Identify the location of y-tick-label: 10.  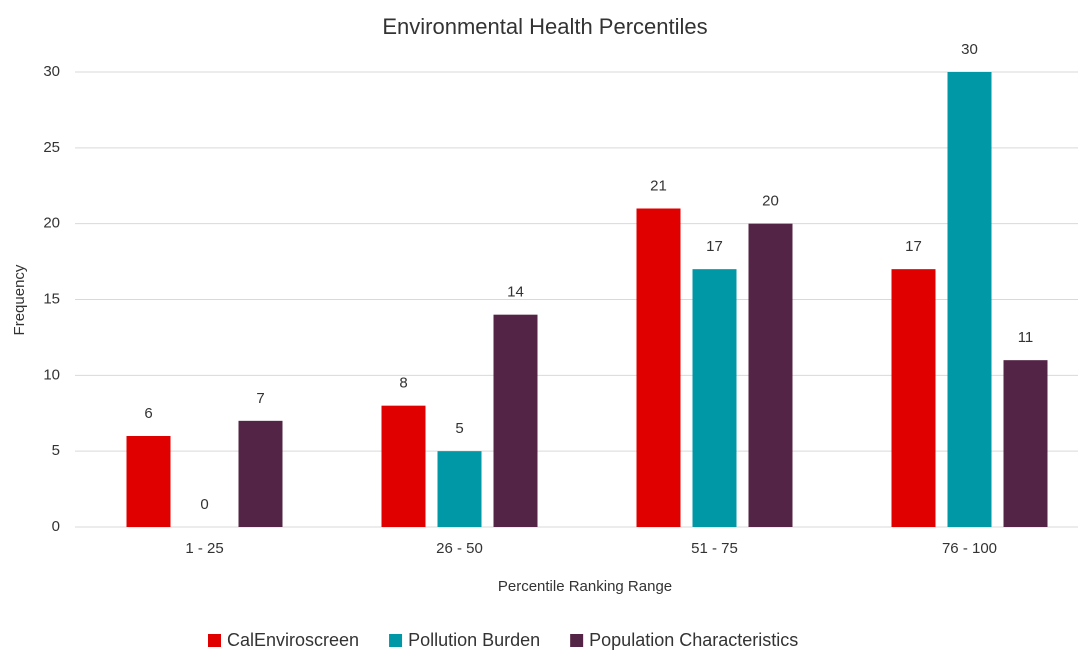
(51, 374).